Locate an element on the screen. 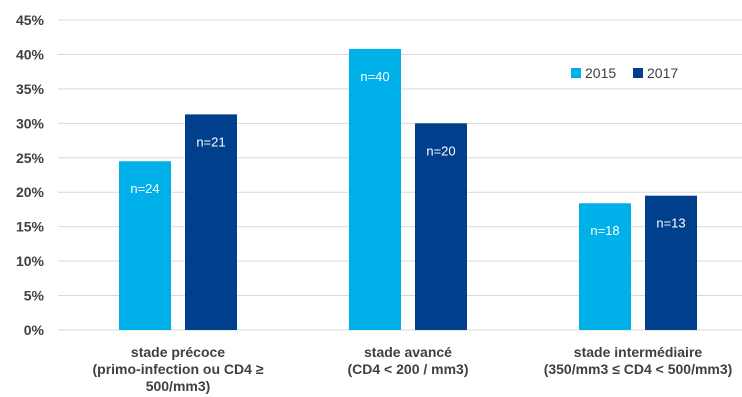 This screenshot has height=397, width=742. legend-label-2015: 2015 is located at coordinates (600, 73).